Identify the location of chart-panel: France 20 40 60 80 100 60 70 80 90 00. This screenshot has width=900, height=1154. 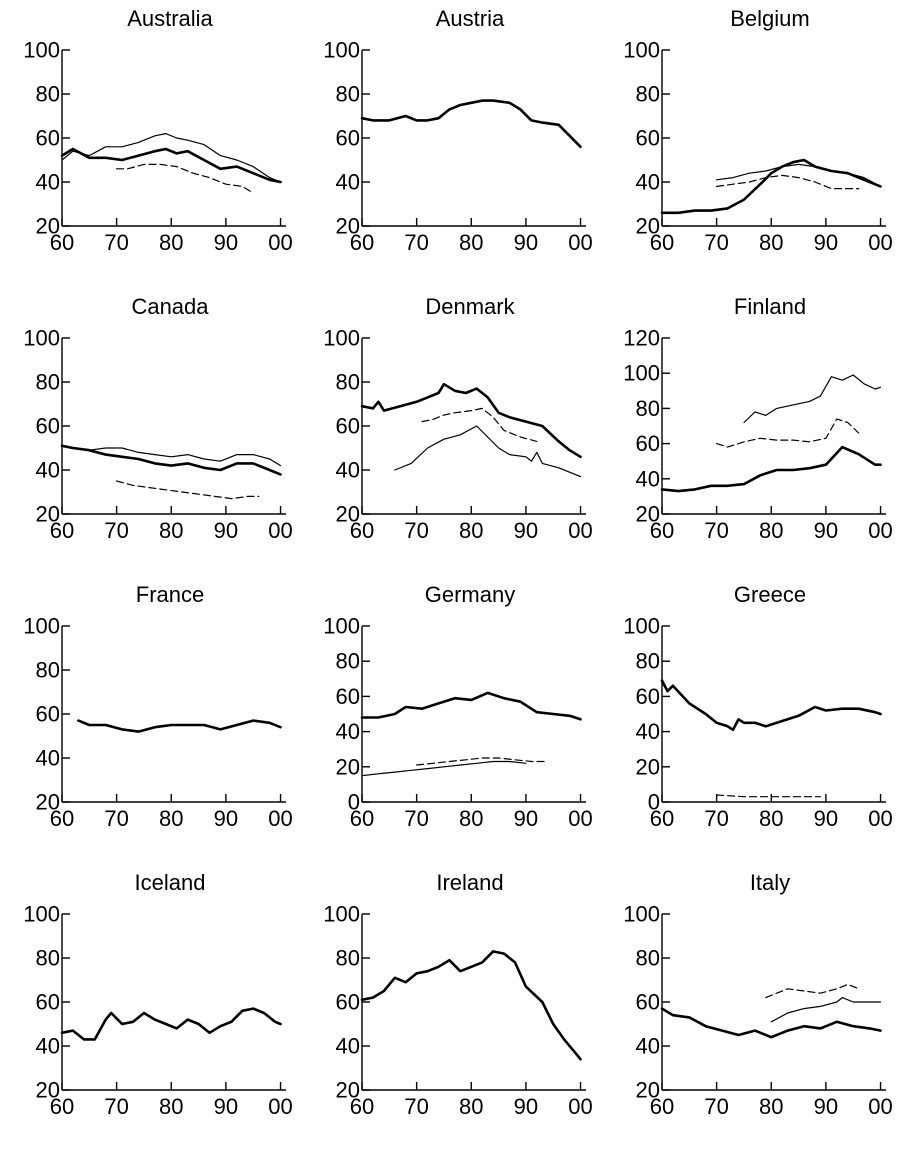
(150, 720).